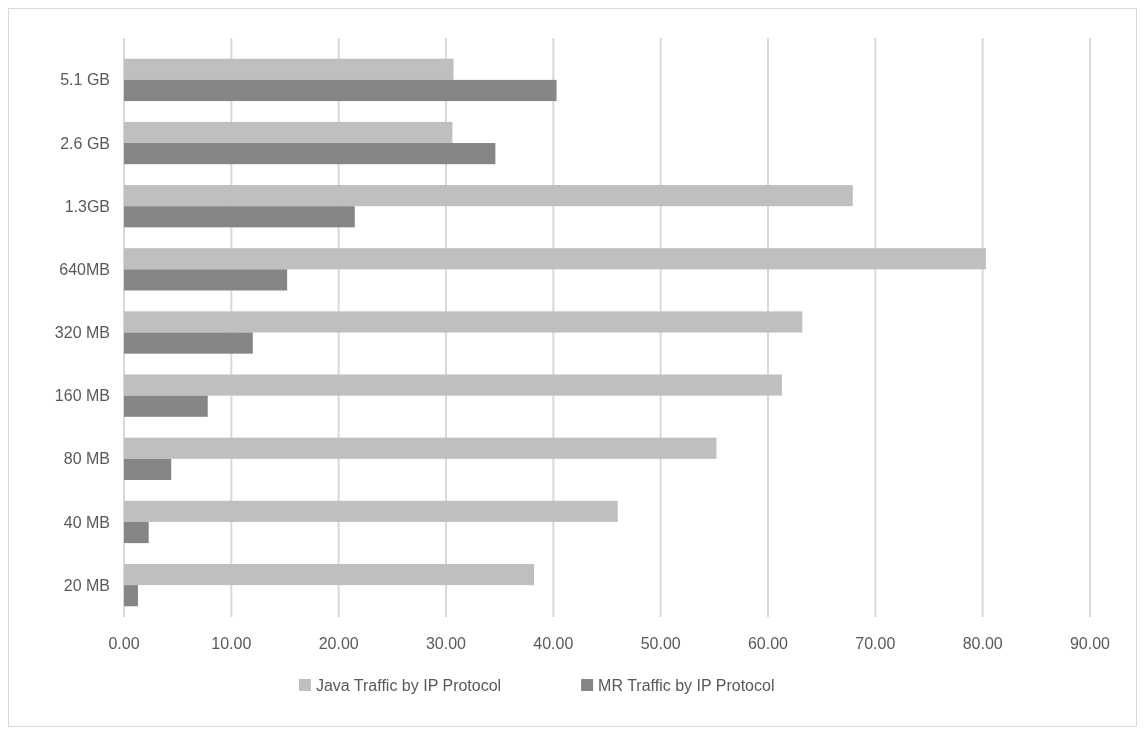 This screenshot has height=735, width=1145. Describe the element at coordinates (875, 643) in the screenshot. I see `x-tick-label: 70.00` at that location.